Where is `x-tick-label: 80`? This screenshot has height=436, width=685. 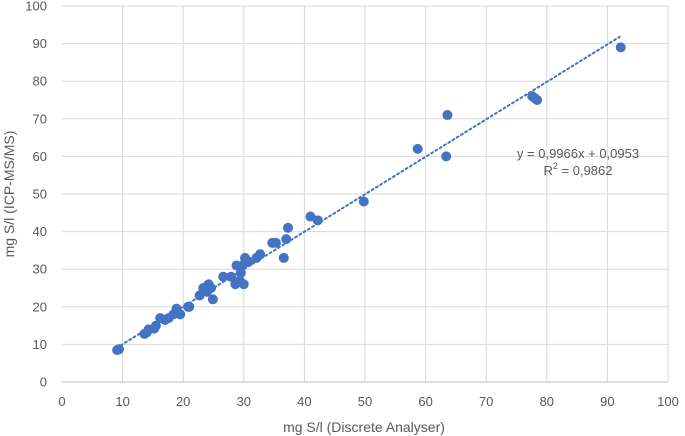
x-tick-label: 80 is located at coordinates (547, 401).